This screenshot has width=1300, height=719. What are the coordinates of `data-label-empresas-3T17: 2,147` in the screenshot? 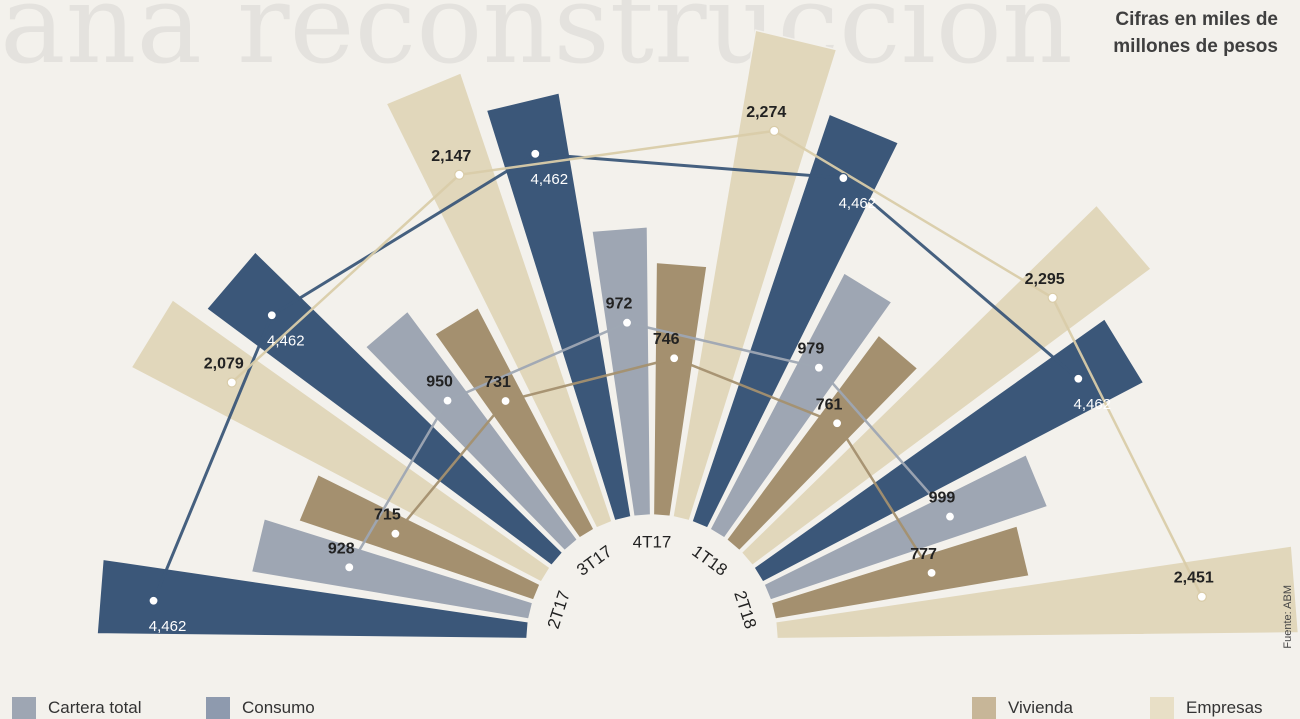 It's located at (451, 156).